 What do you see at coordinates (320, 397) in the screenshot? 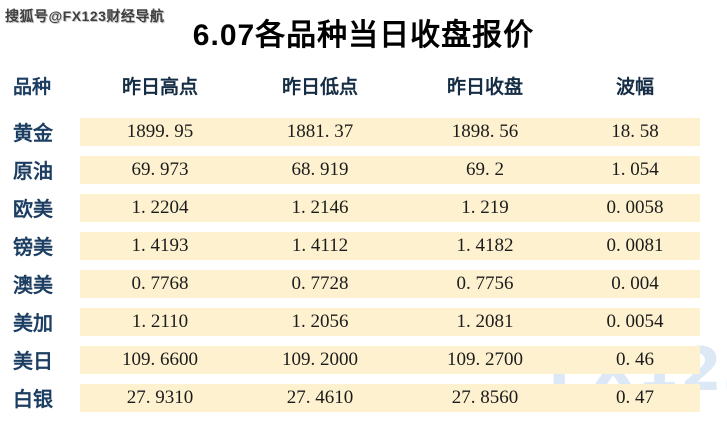
I see `prev-low-value: 27. 4610` at bounding box center [320, 397].